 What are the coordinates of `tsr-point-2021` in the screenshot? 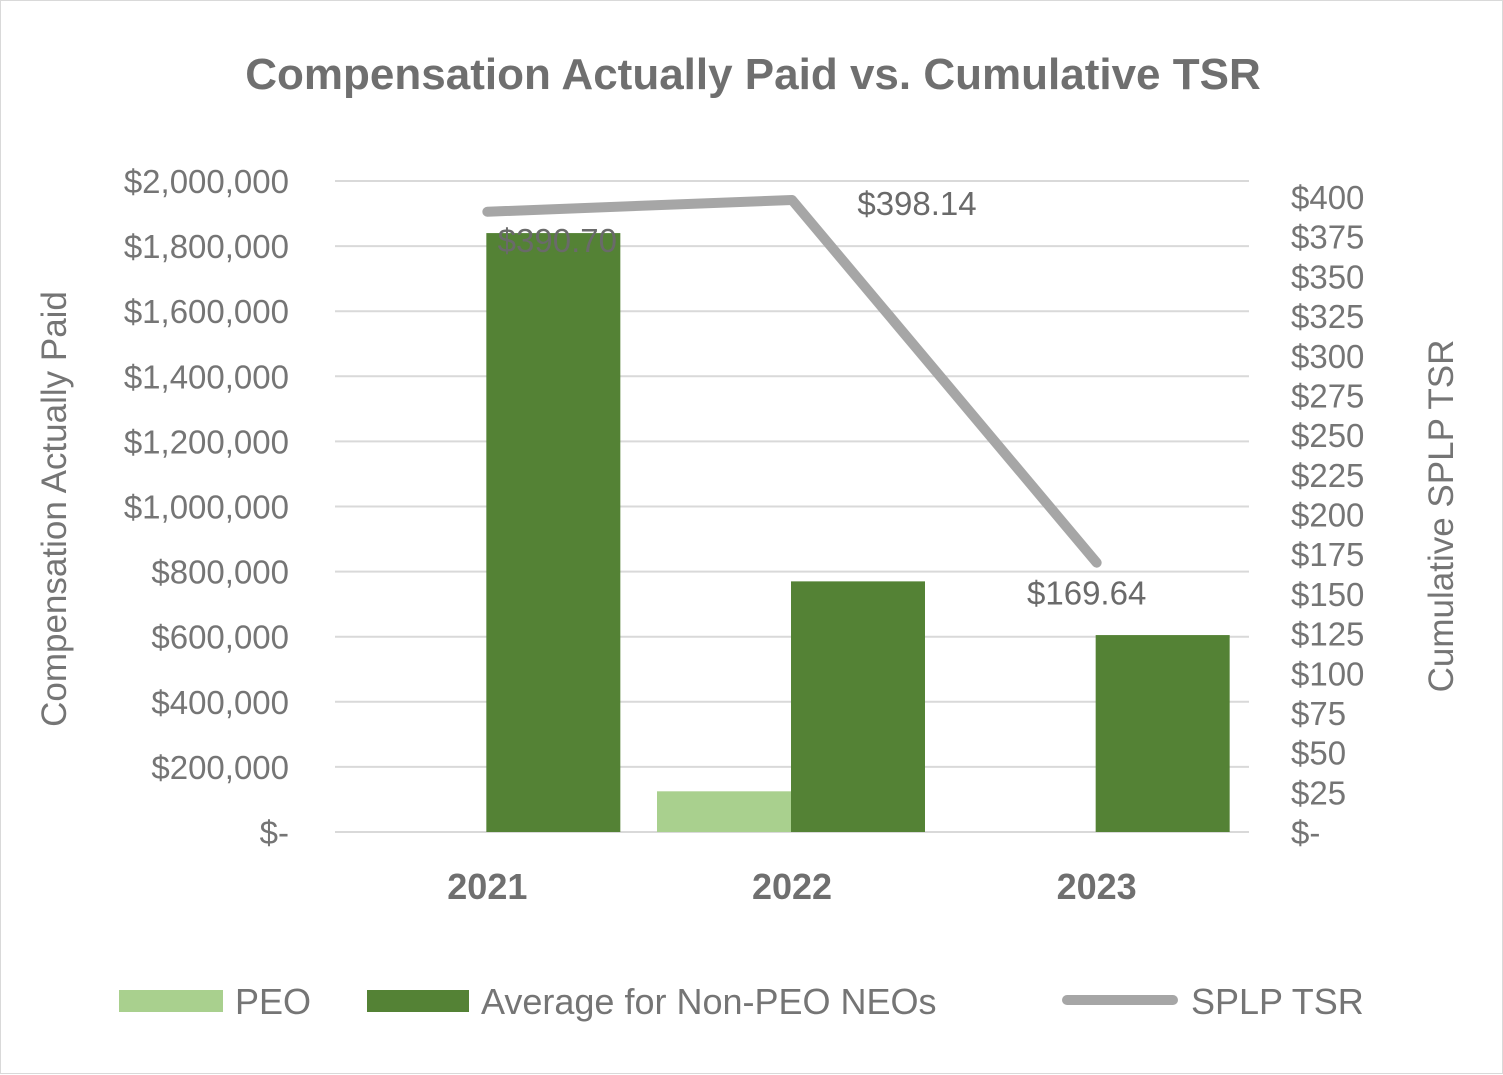 It's located at (487, 211).